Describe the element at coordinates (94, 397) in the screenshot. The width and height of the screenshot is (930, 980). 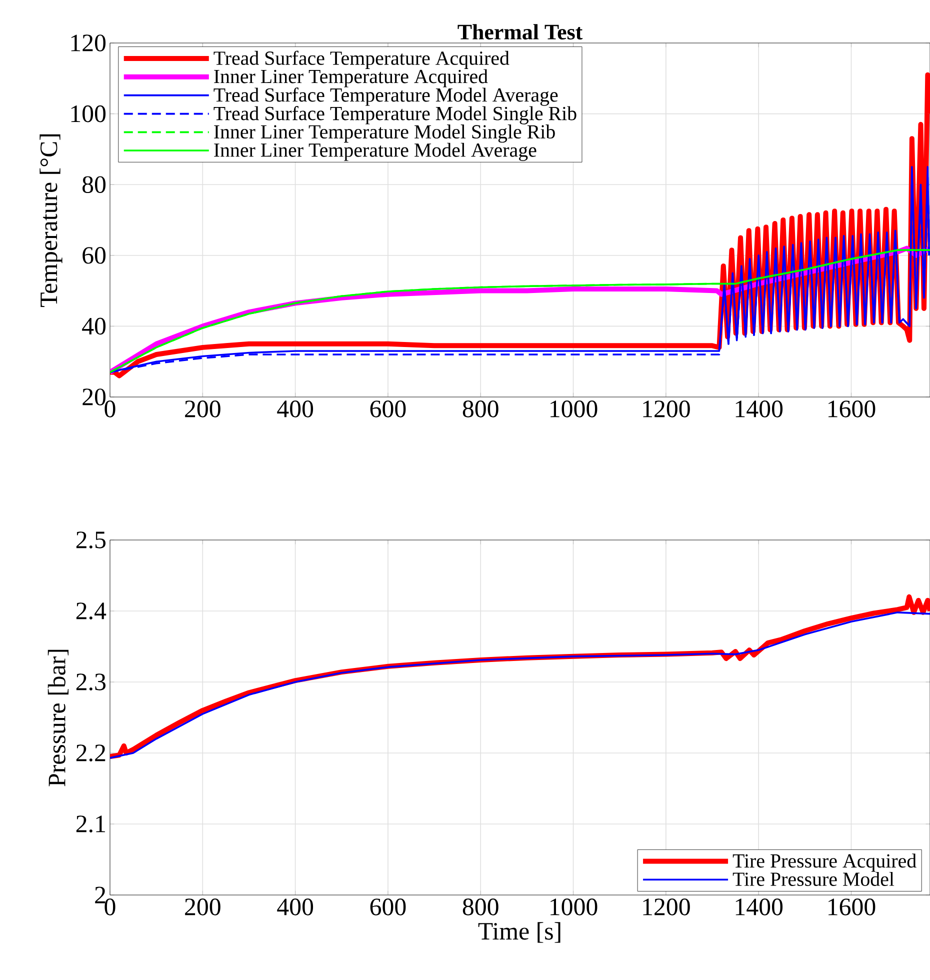
I see `y-tick-label: 20` at that location.